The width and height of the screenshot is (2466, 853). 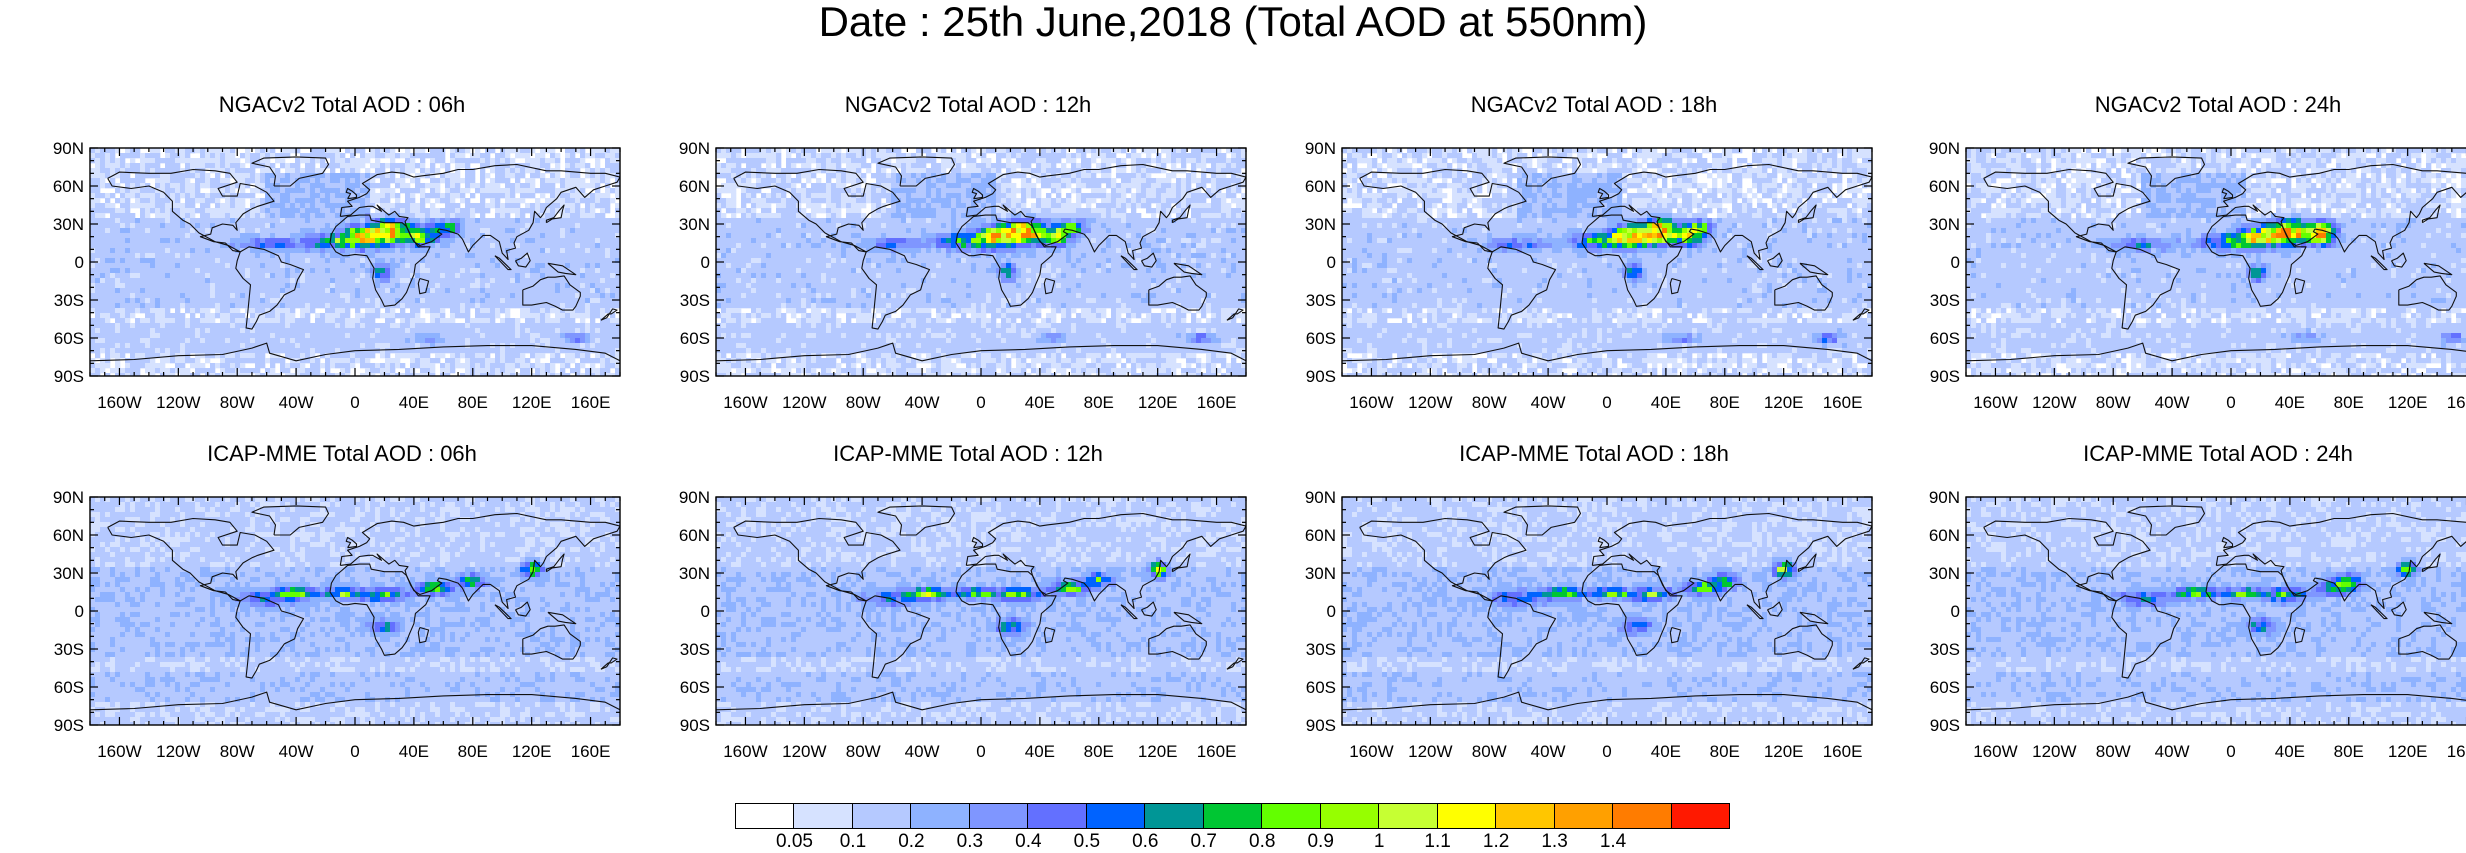 I want to click on colorbar-label: 1, so click(x=1379, y=842).